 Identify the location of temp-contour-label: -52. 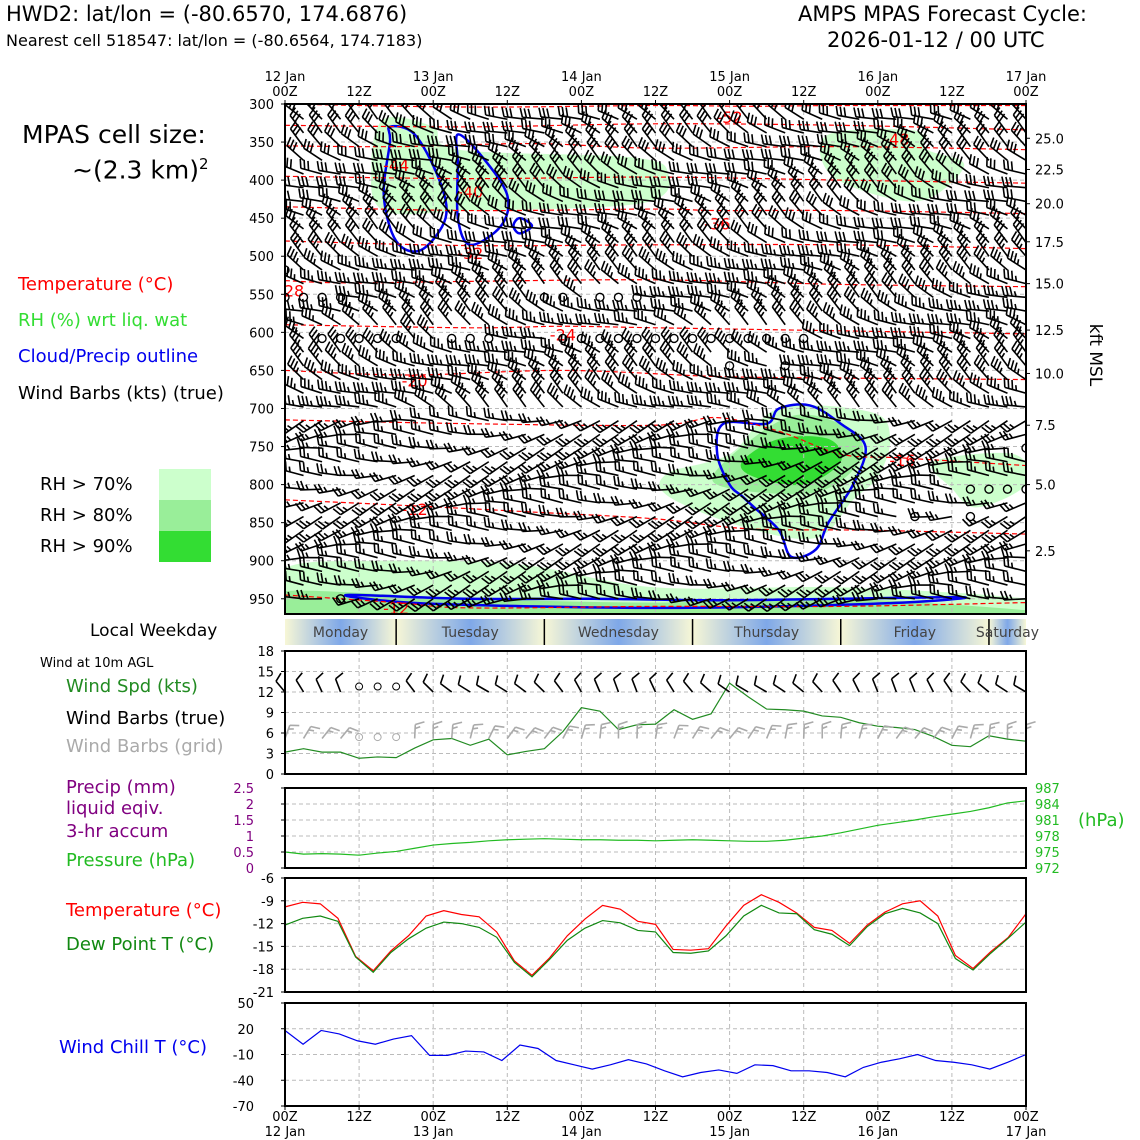
(730, 117).